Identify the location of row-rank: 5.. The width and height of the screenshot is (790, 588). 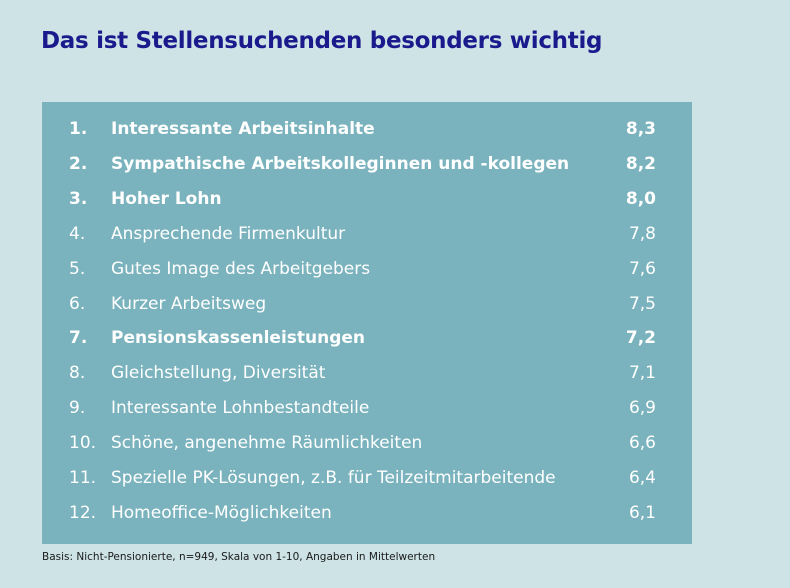
(77, 268).